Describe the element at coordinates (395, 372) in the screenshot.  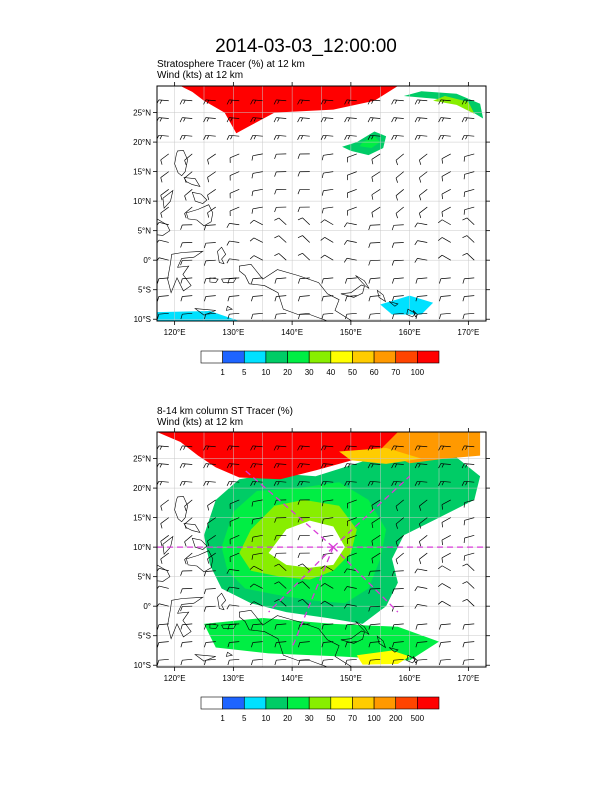
I see `colorbar-label: 70` at that location.